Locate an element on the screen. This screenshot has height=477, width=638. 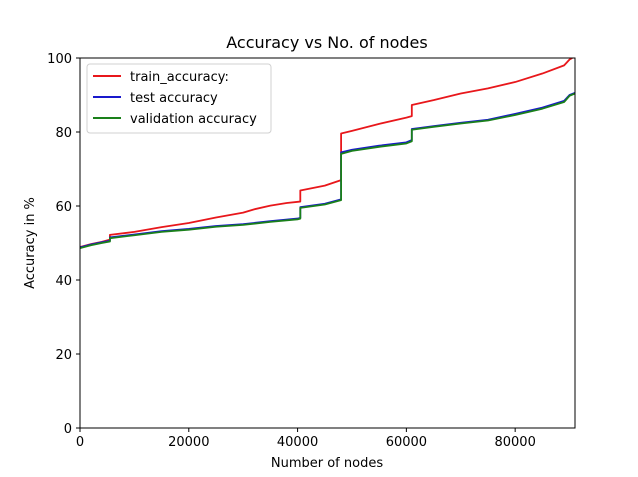
x-tick-label: 80000 is located at coordinates (514, 442).